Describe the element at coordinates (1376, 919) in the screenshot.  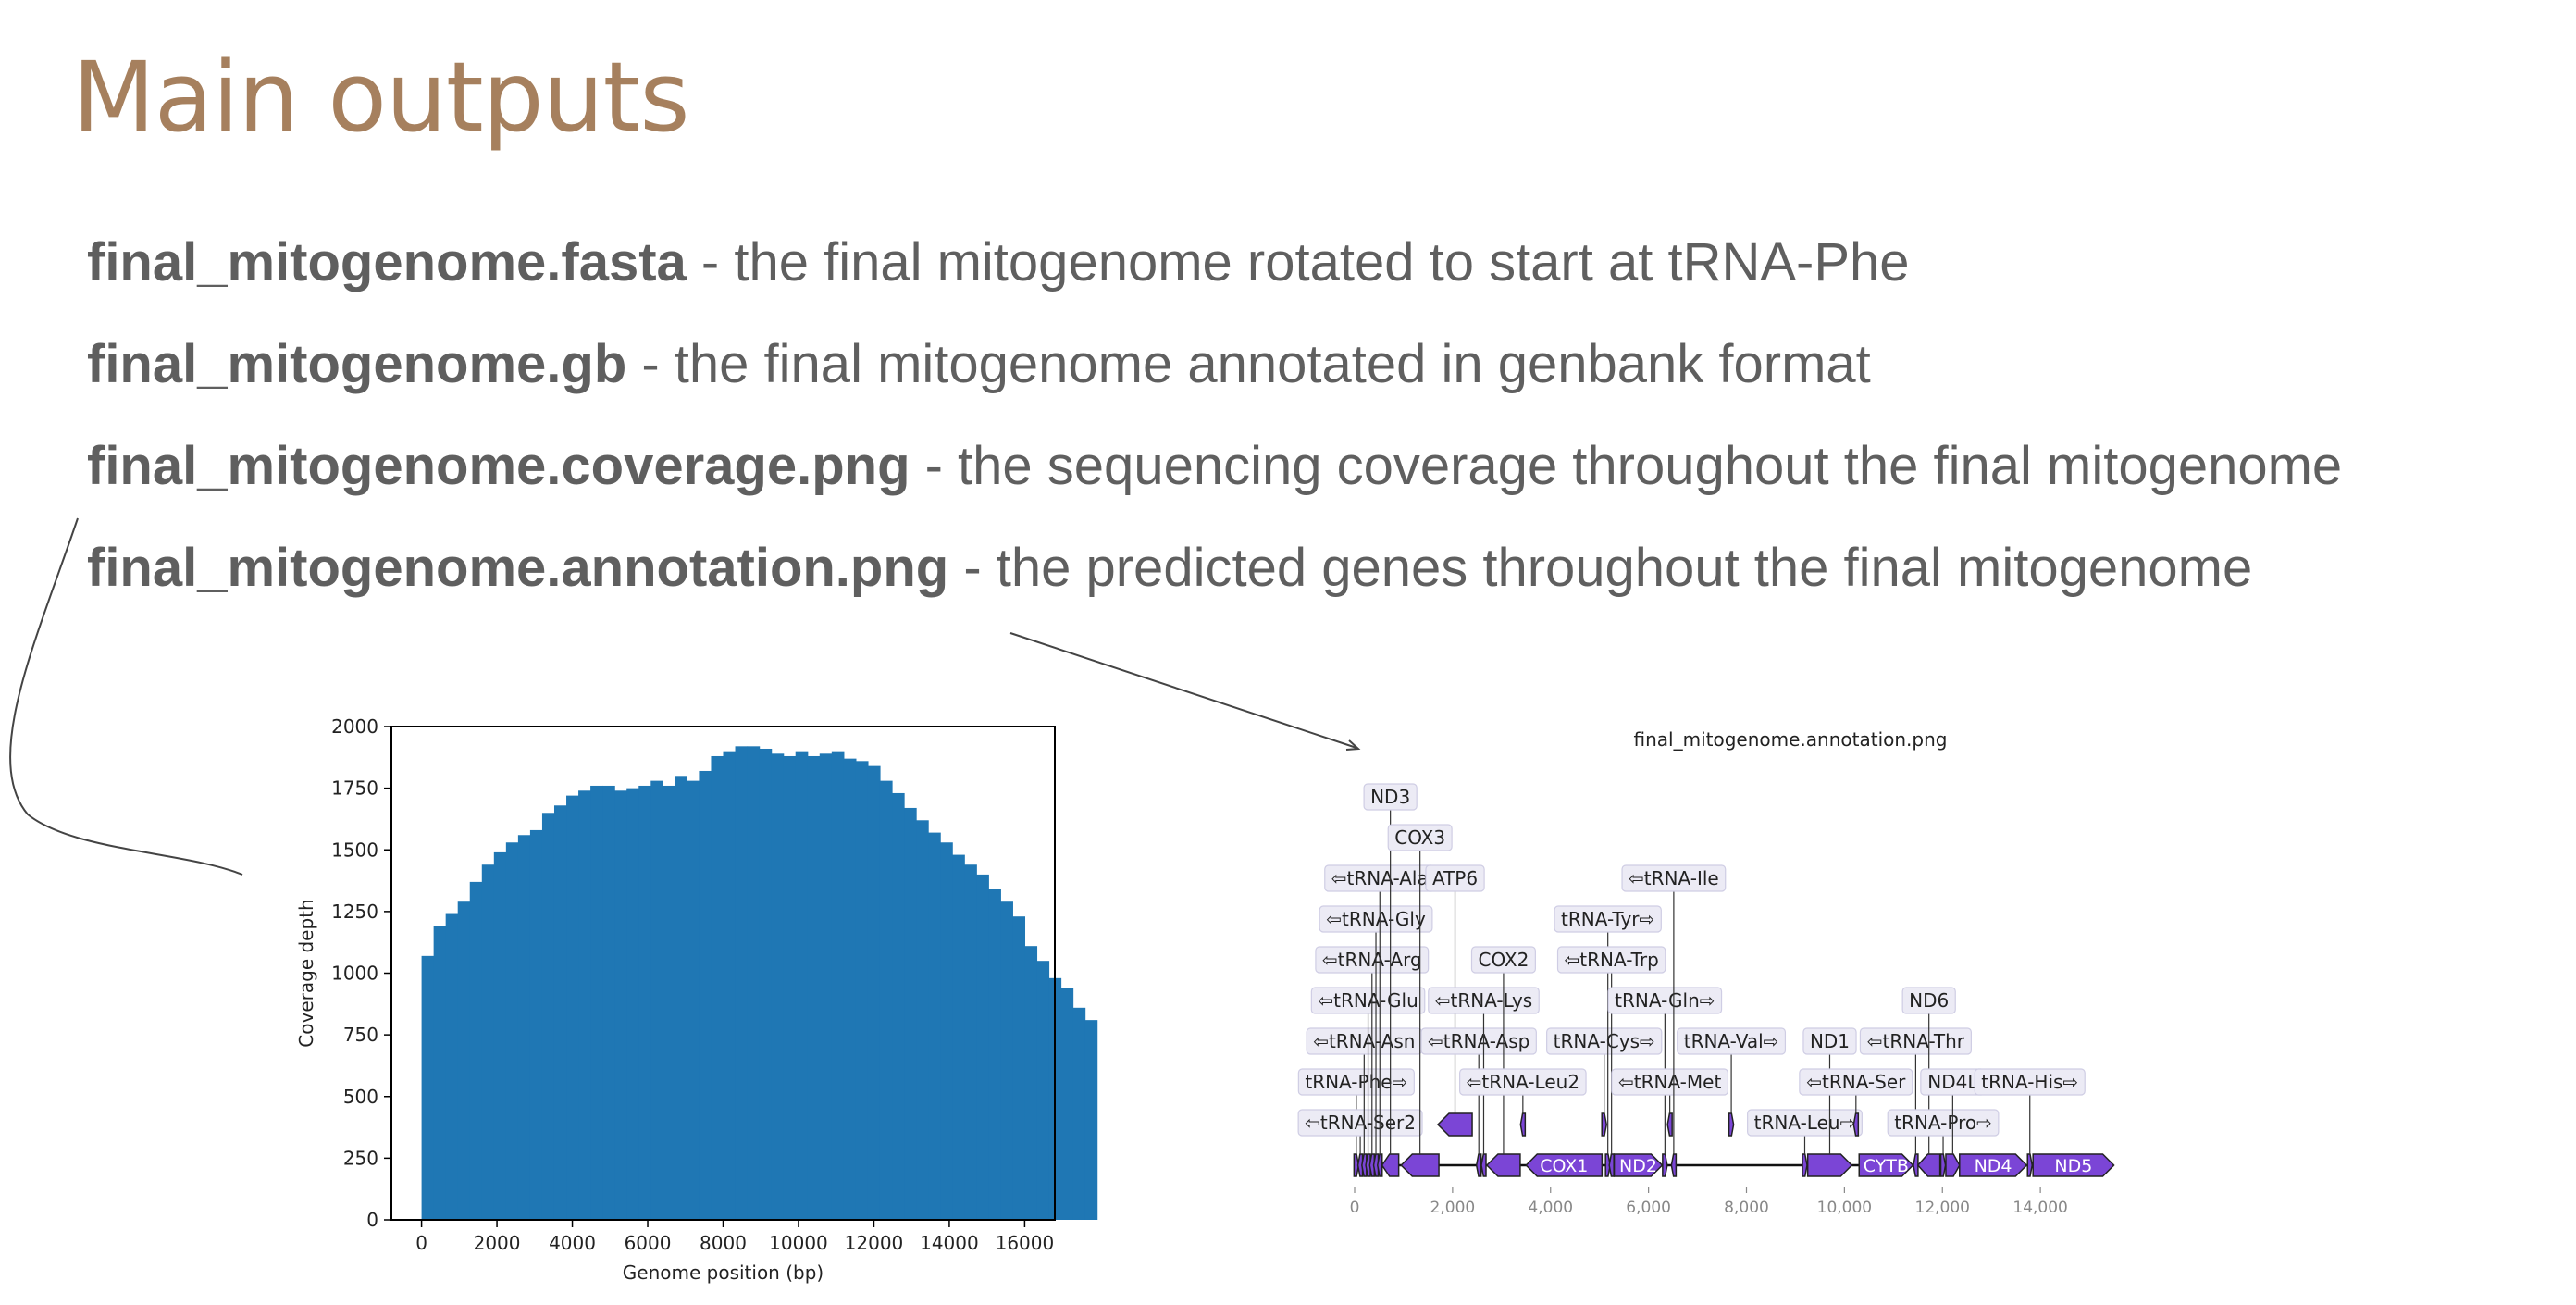
I see `gene-label: ⇦tRNA-Gly` at that location.